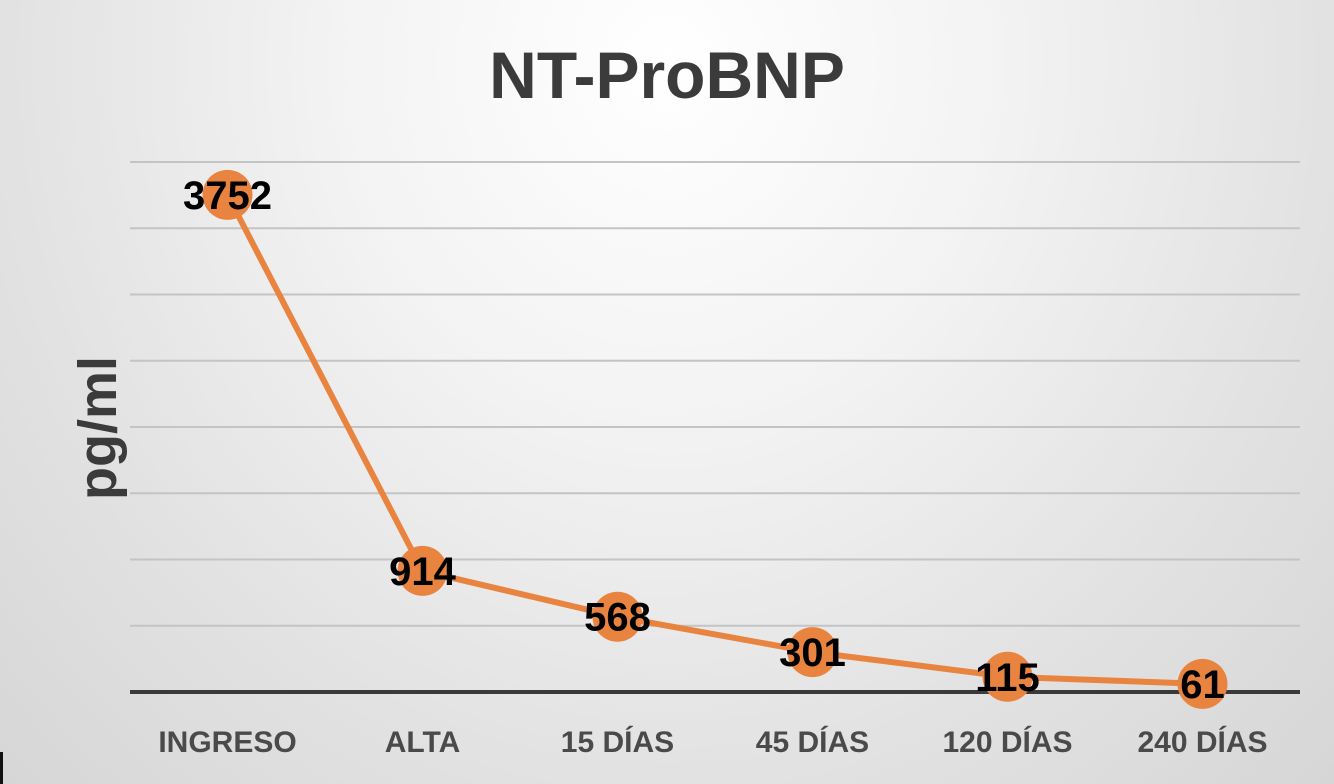  What do you see at coordinates (1007, 742) in the screenshot?
I see `x-tick-label-4: 120 DÍAS` at bounding box center [1007, 742].